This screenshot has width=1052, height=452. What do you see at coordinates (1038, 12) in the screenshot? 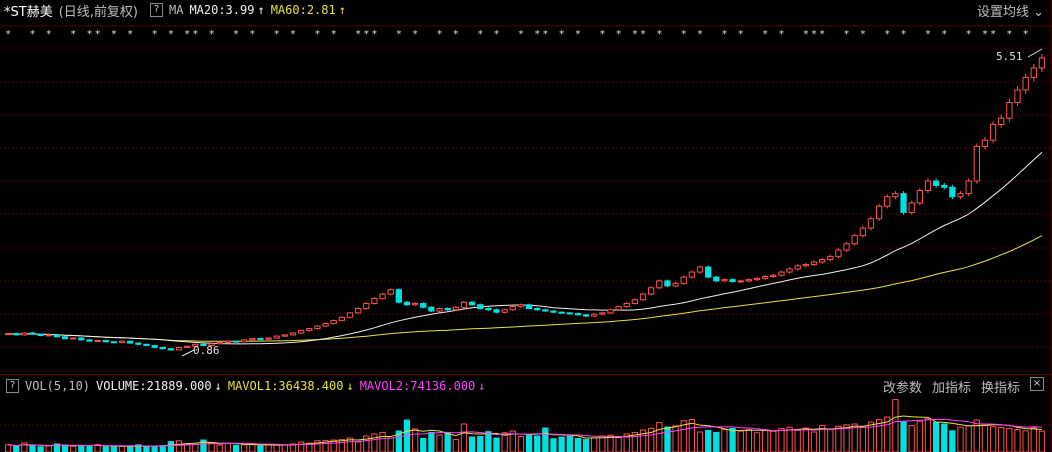
I see `chevron-down-icon: ⌄` at bounding box center [1038, 12].